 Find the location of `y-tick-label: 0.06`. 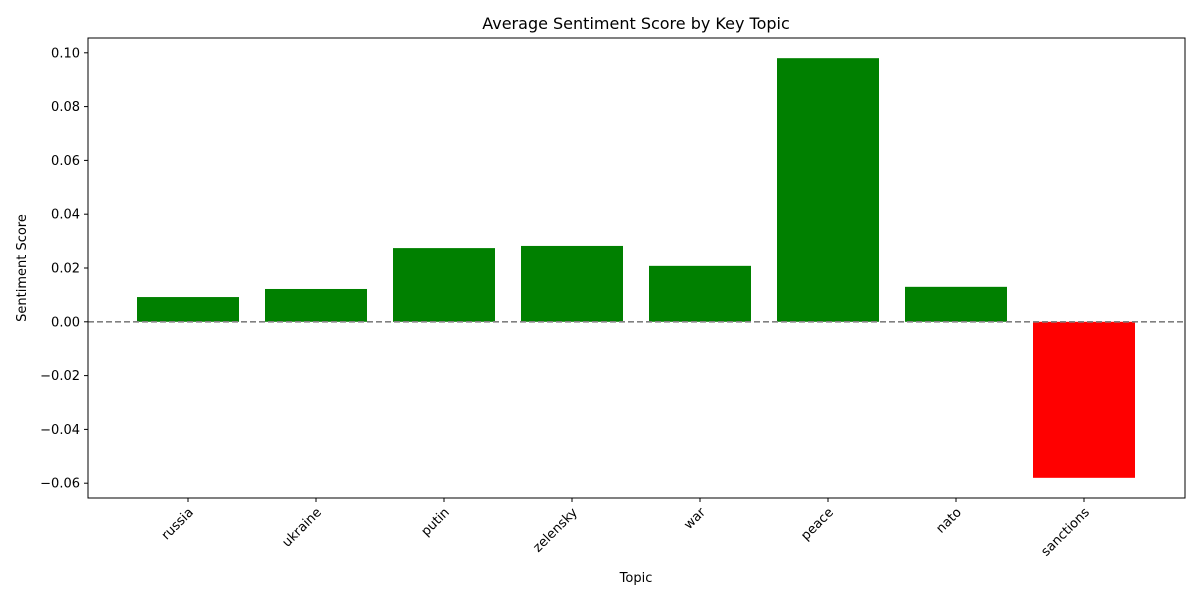

y-tick-label: 0.06 is located at coordinates (65, 161).